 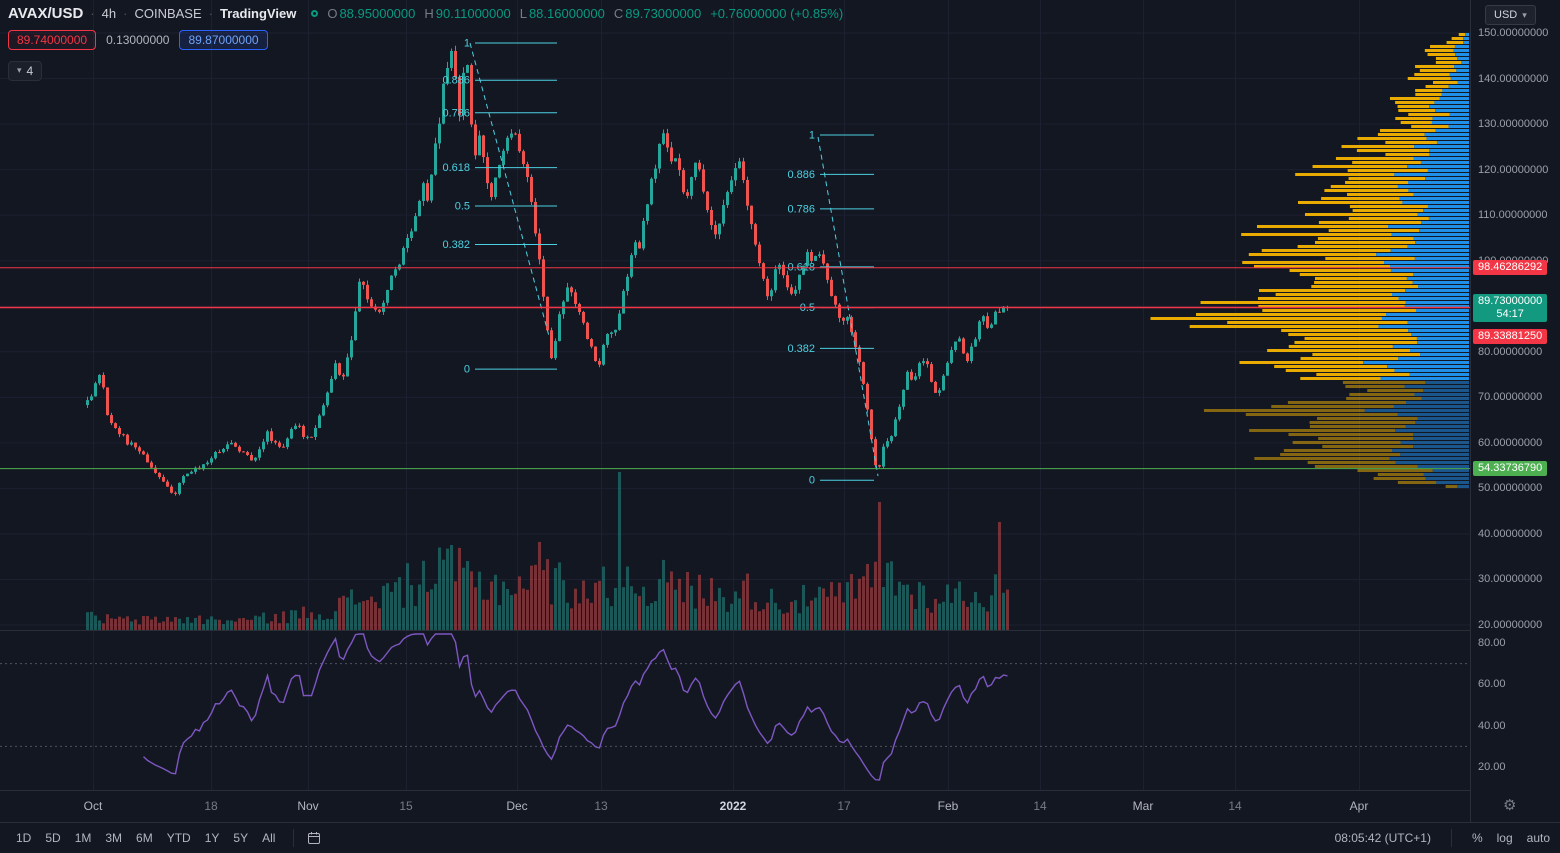 I want to click on range-button-5Y: 5Y, so click(x=240, y=838).